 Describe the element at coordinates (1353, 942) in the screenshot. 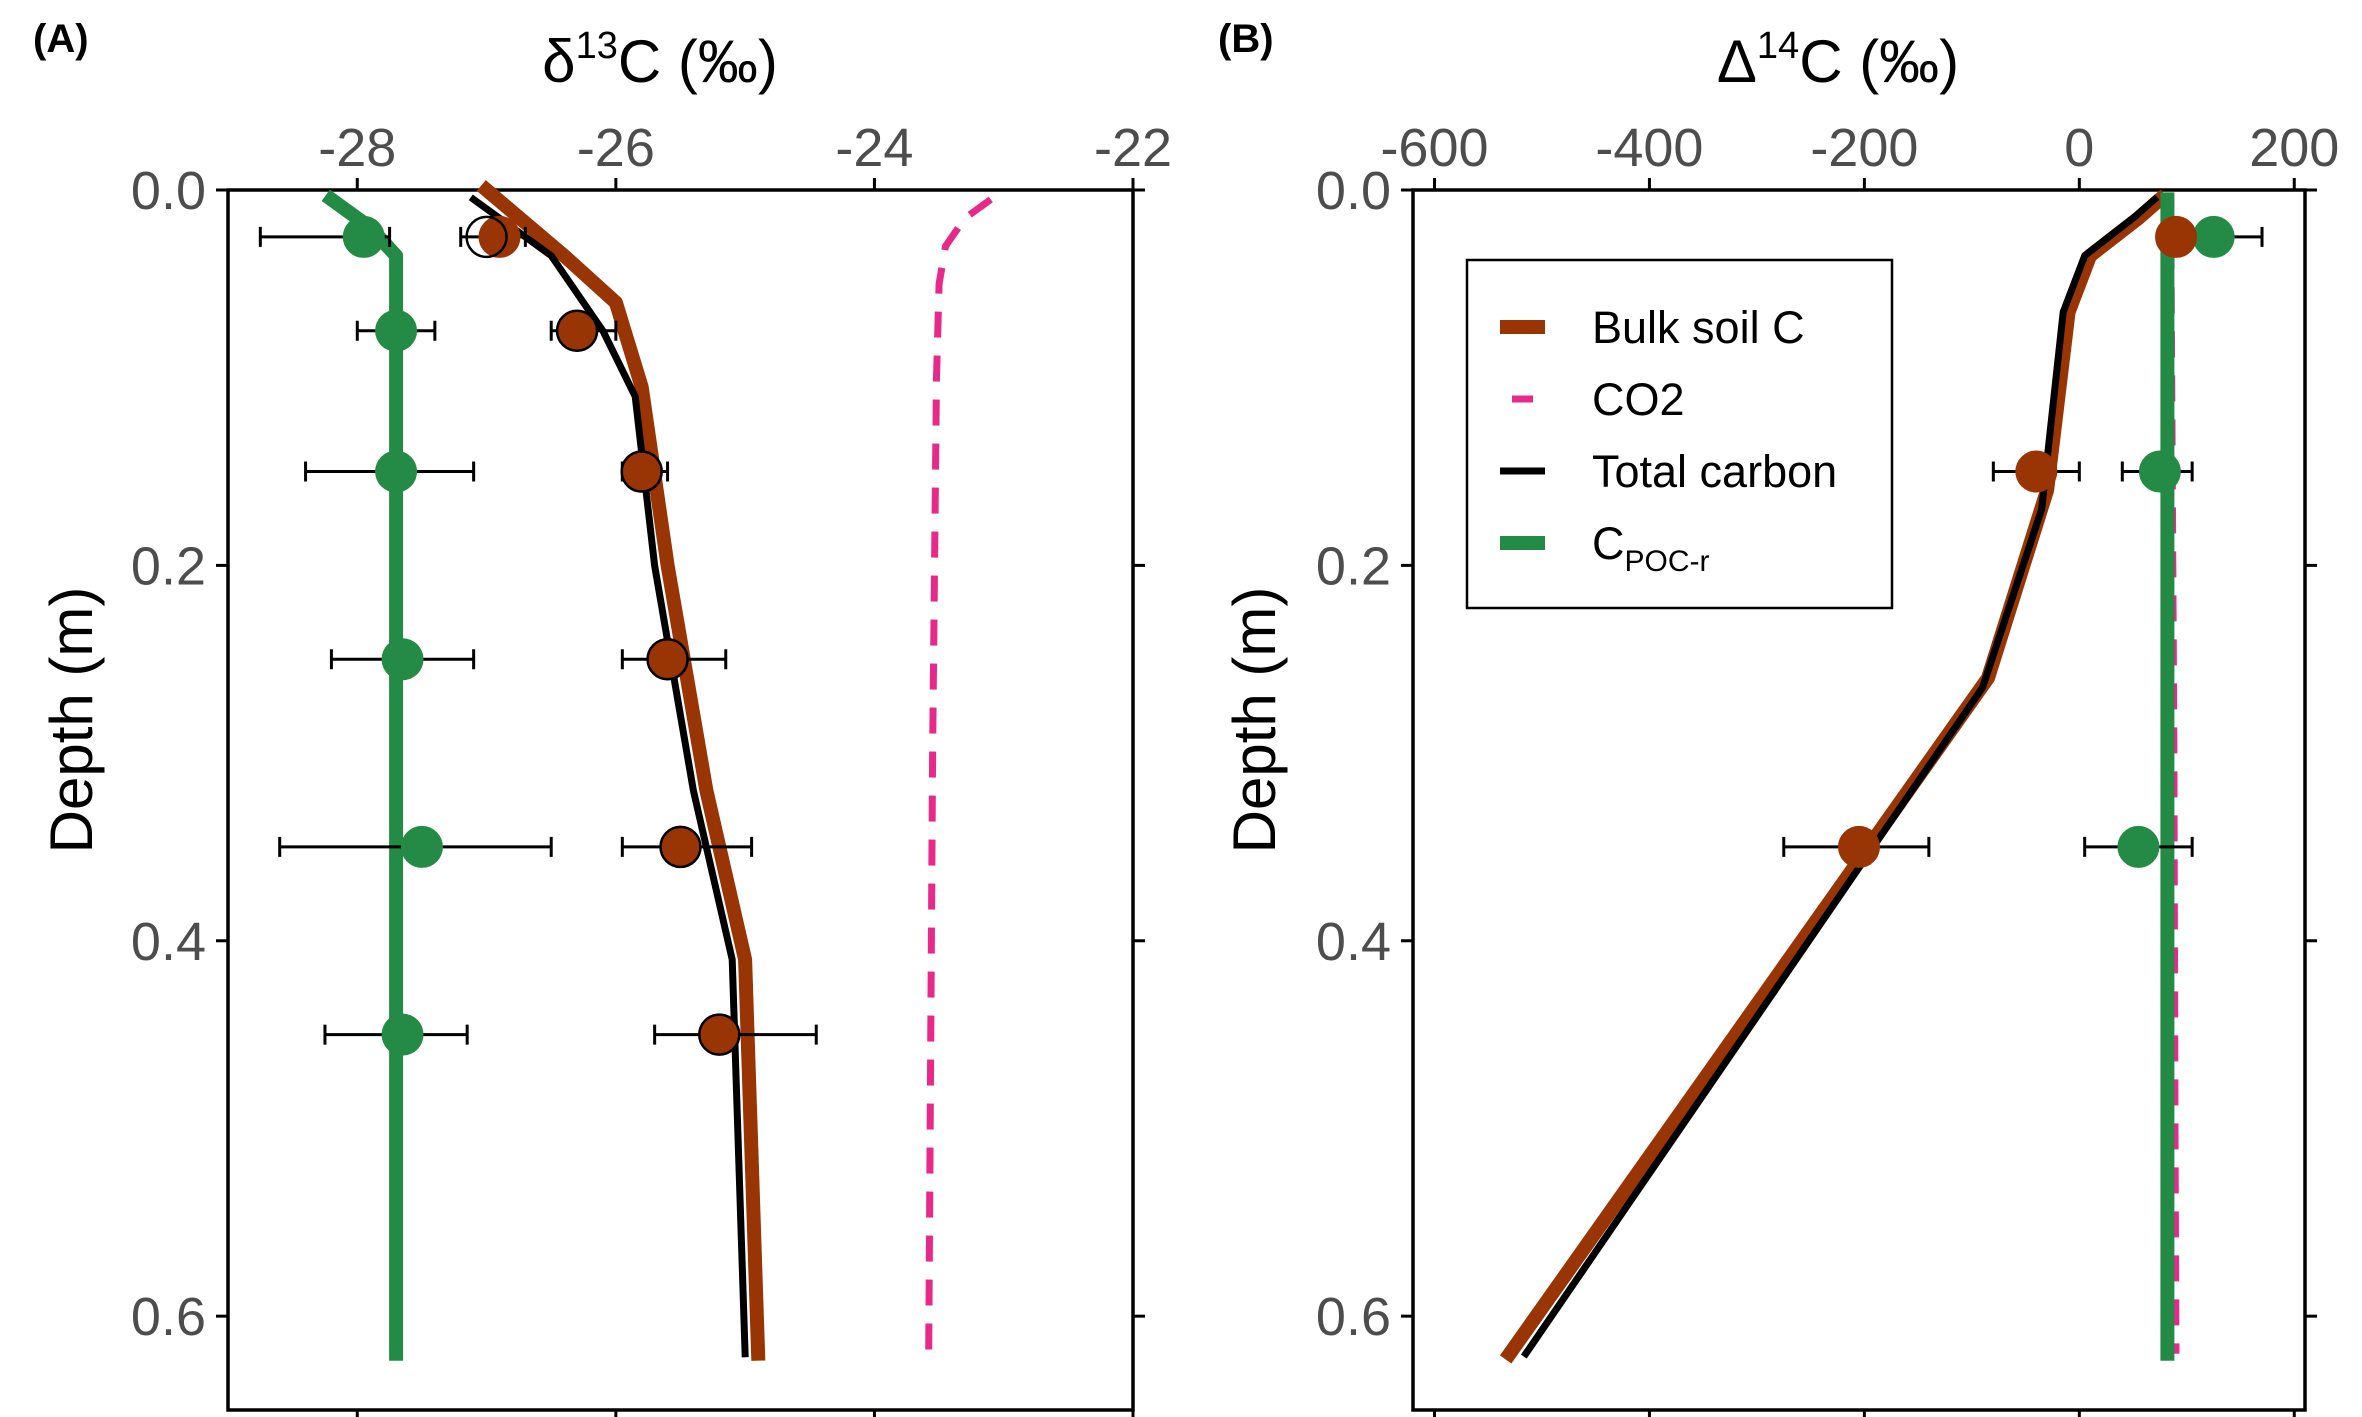

I see `panel-b-y-tick-label: 0.4` at that location.